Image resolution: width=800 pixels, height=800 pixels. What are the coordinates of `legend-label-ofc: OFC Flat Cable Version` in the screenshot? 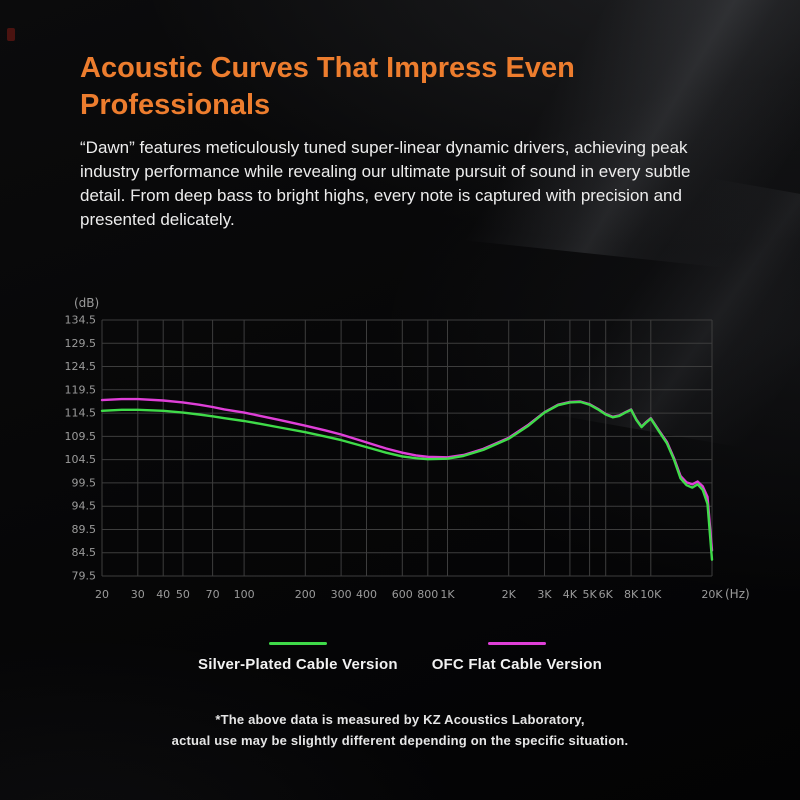 It's located at (516, 664).